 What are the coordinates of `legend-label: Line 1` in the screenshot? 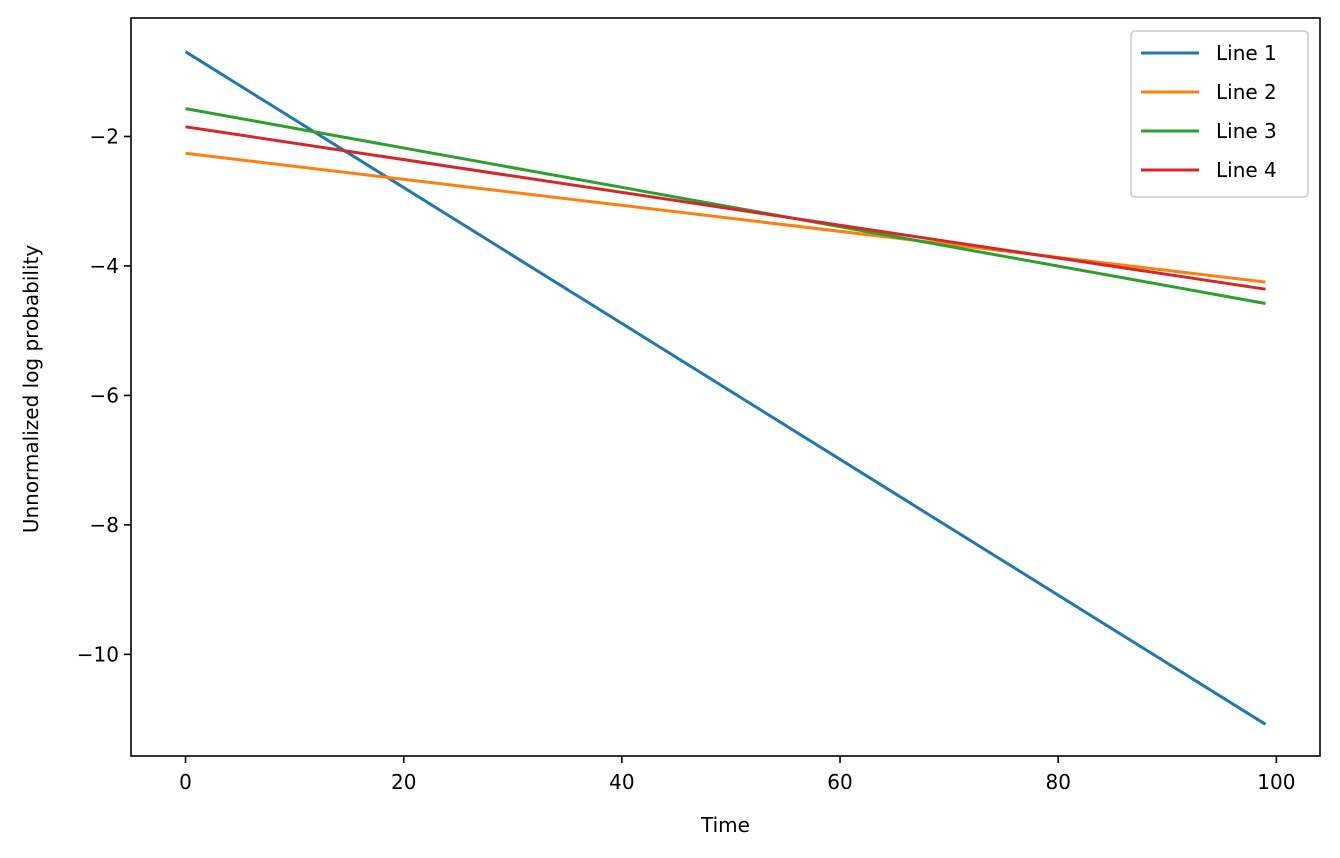 It's located at (1246, 53).